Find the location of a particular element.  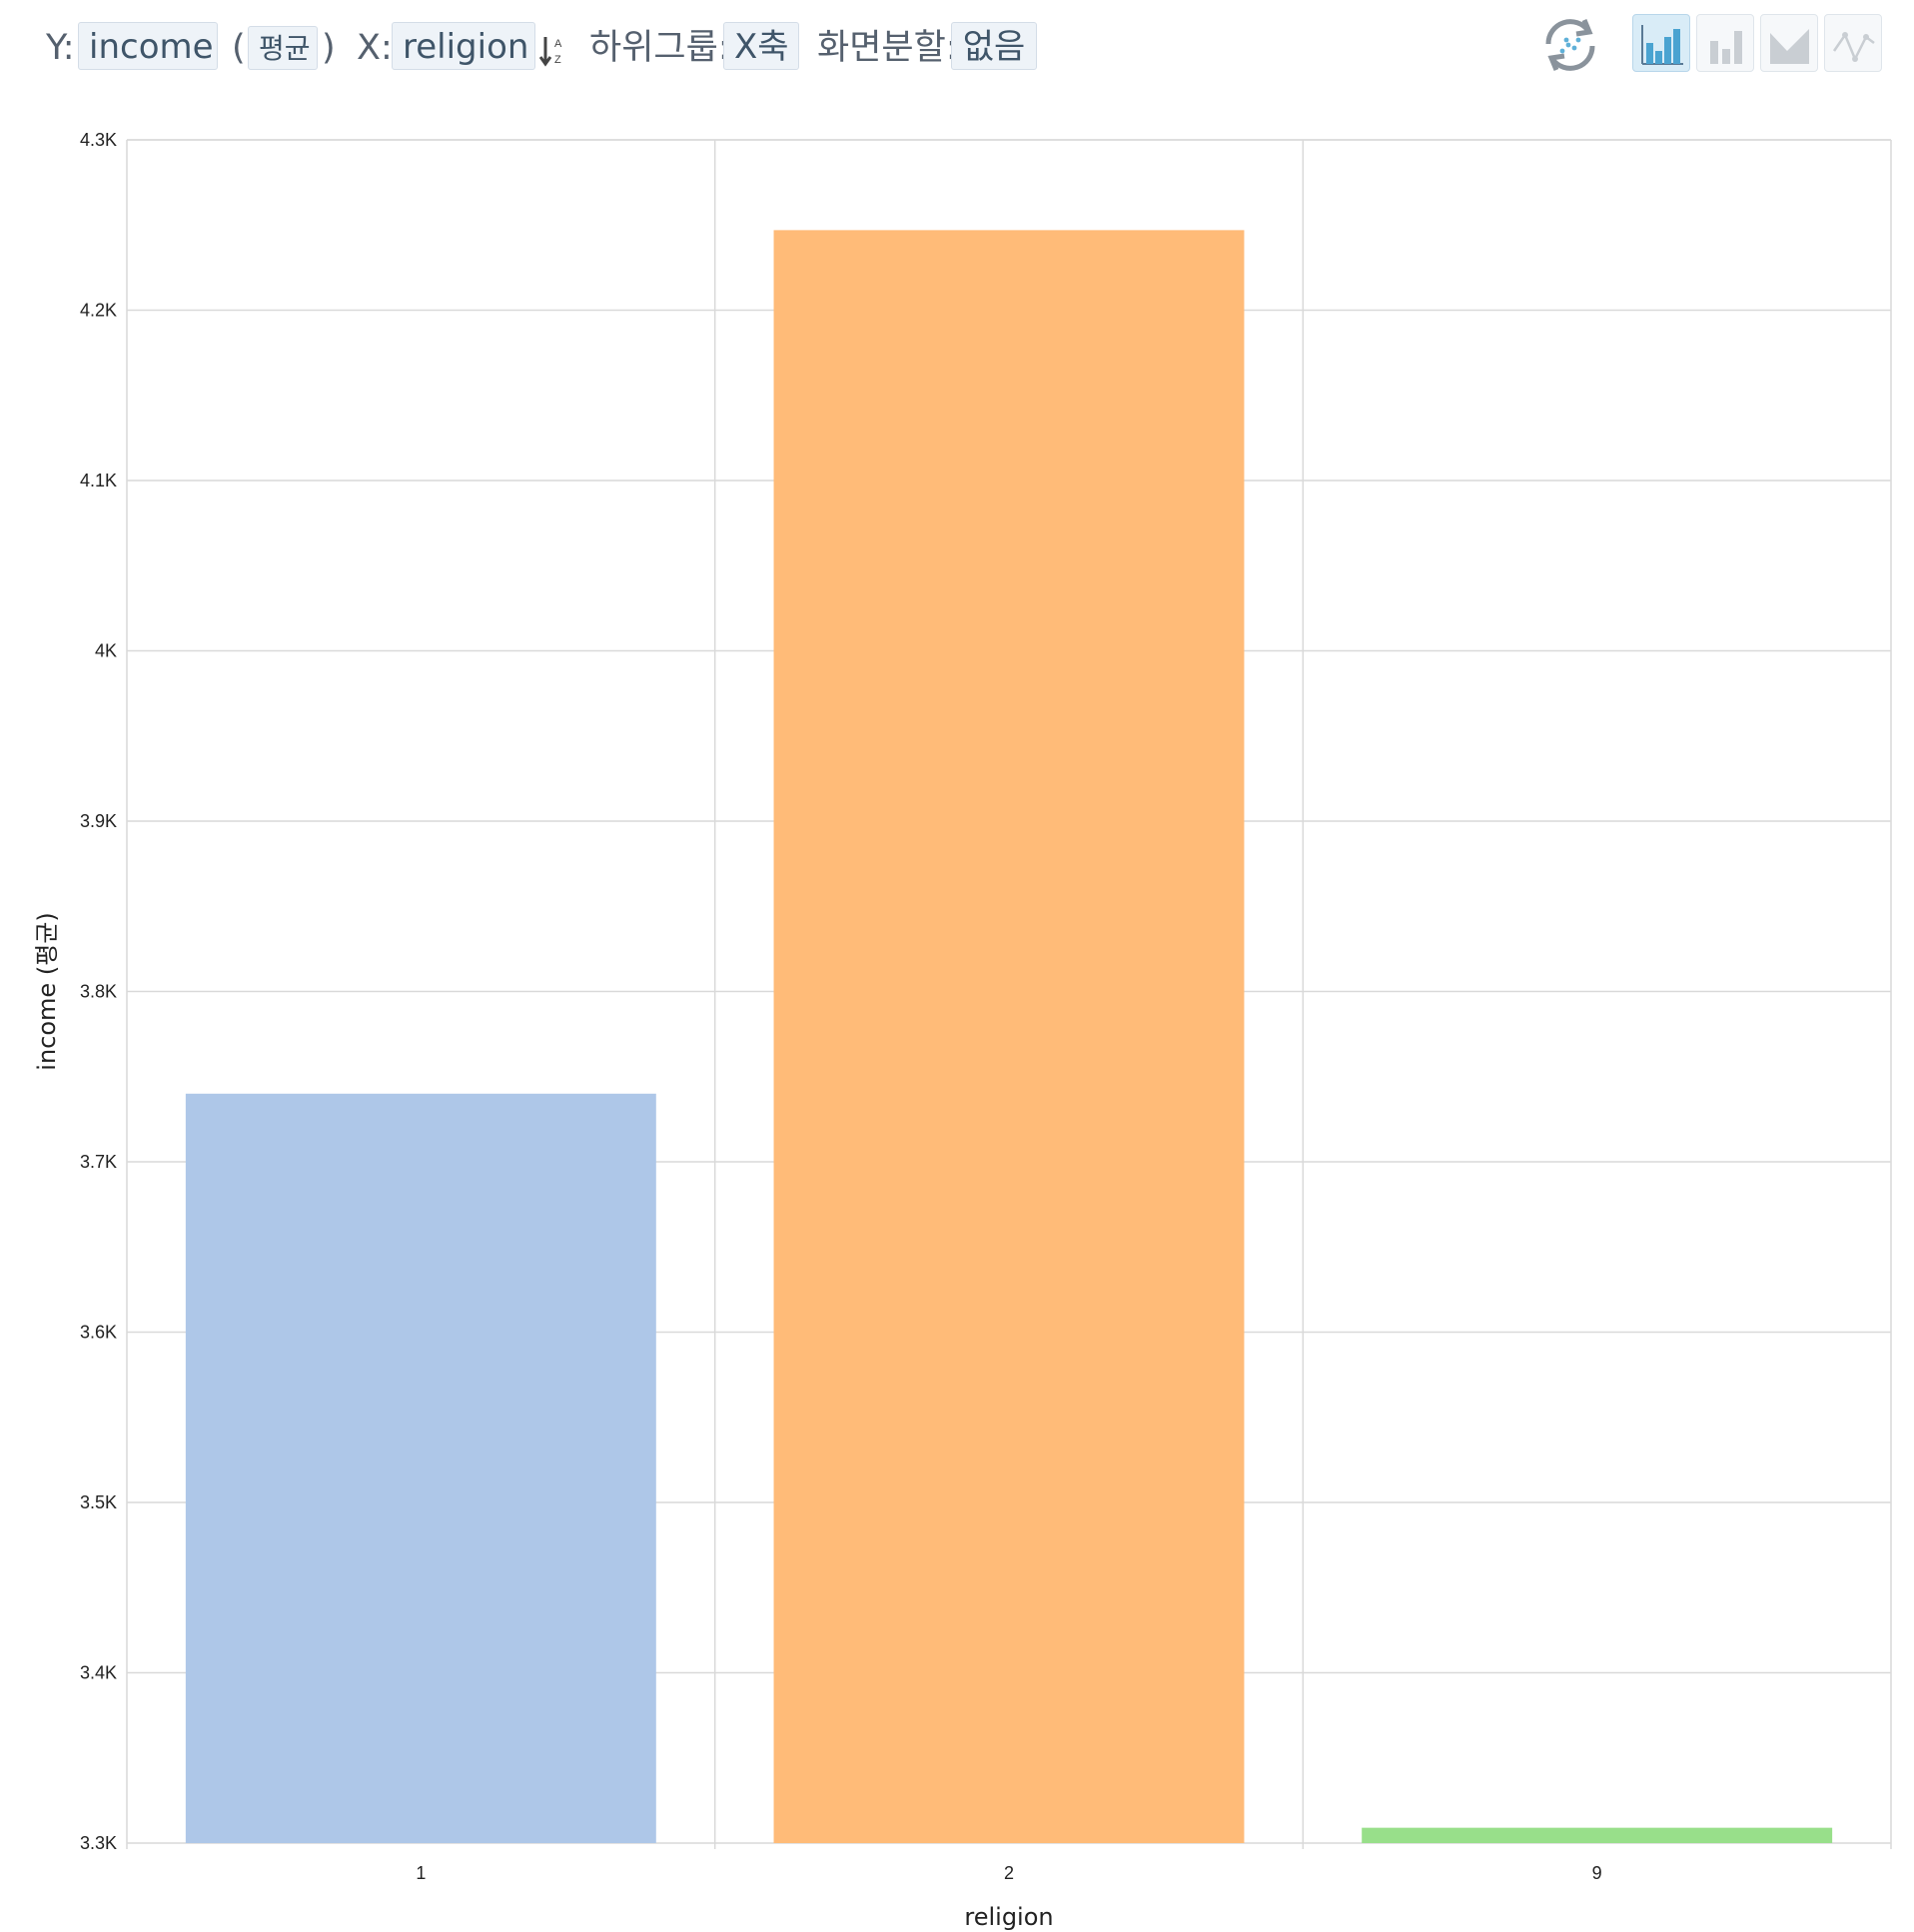

y-axis-title: income (평균) is located at coordinates (47, 991).